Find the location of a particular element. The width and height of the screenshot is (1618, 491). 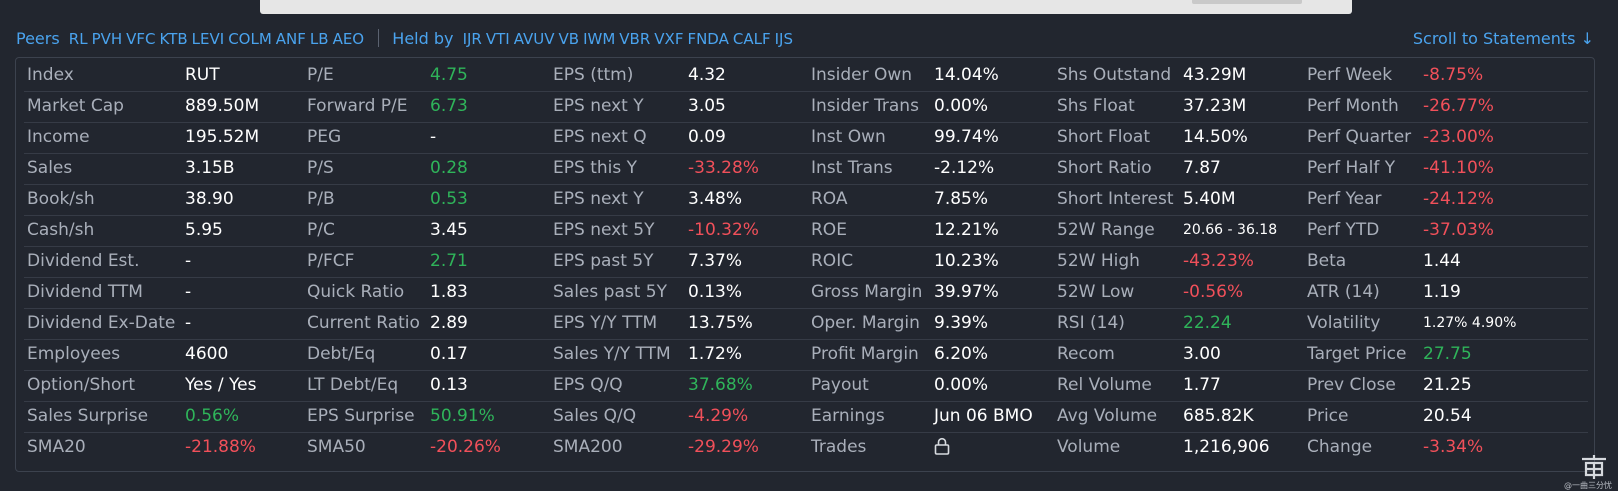

metric-label-roa: ROA is located at coordinates (829, 199).